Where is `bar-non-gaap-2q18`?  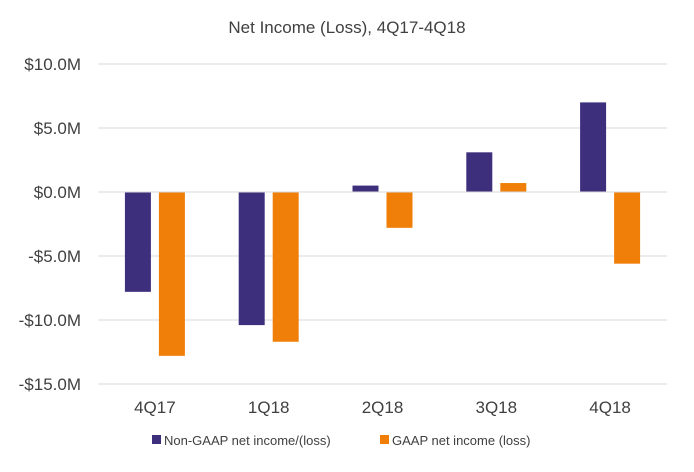
bar-non-gaap-2q18 is located at coordinates (365, 188).